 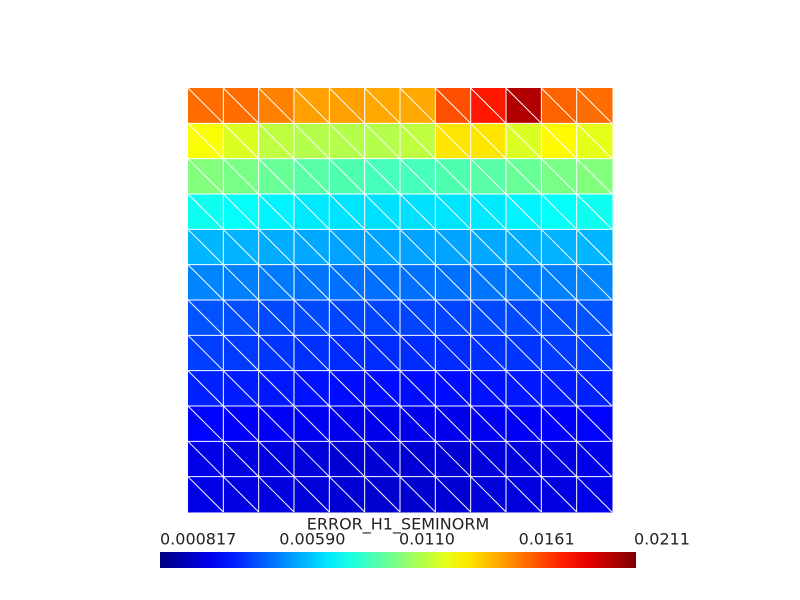 I want to click on colorbar-tick-label: 0.000817, so click(x=198, y=539).